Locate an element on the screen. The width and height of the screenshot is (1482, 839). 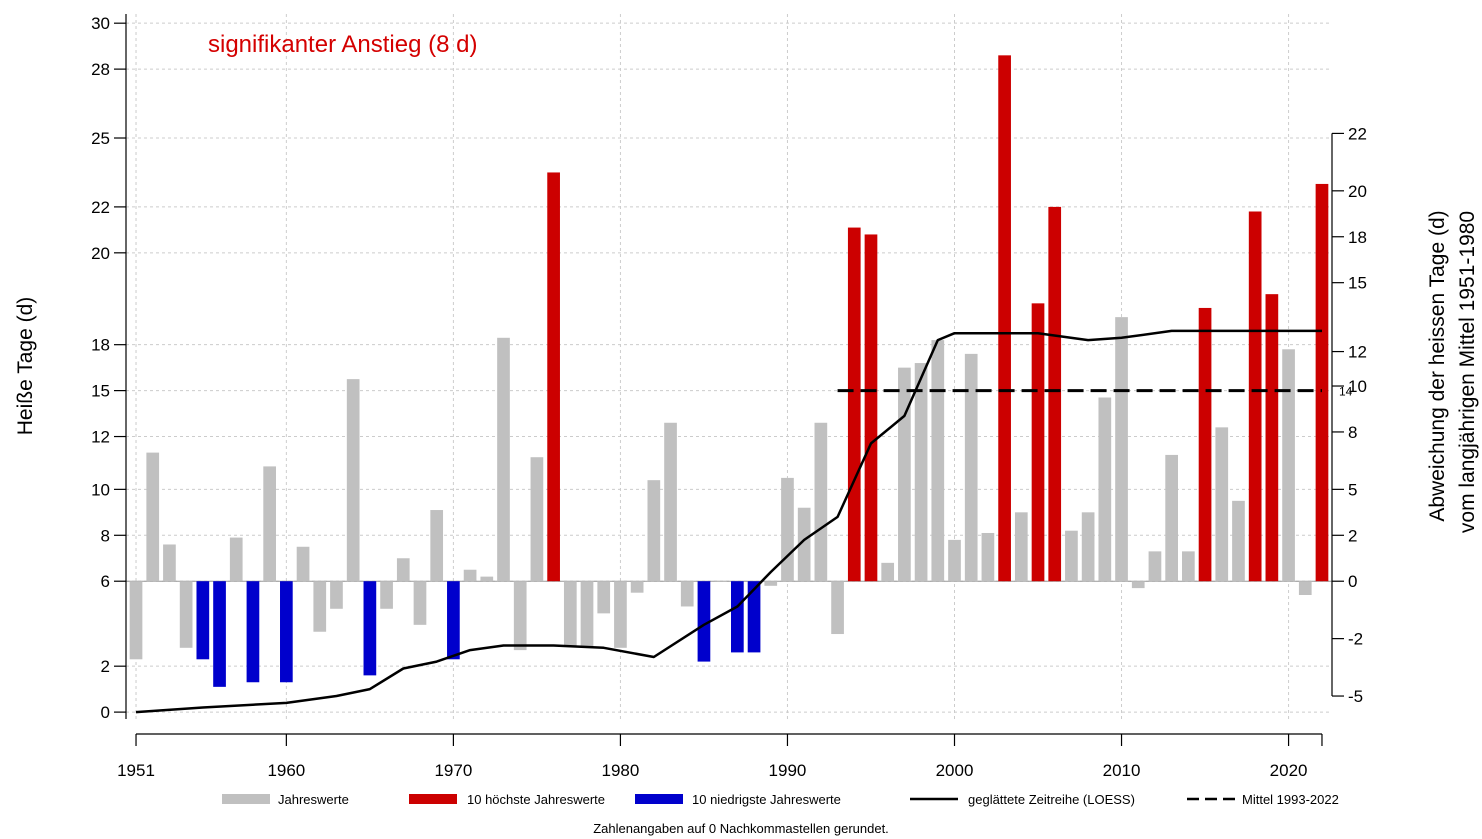
bar-1997 is located at coordinates (904, 474).